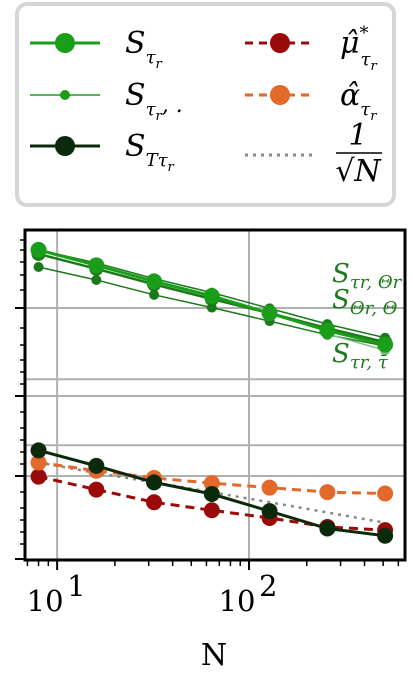 The width and height of the screenshot is (413, 682). Describe the element at coordinates (357, 135) in the screenshot. I see `legend-frac-num: 1` at that location.